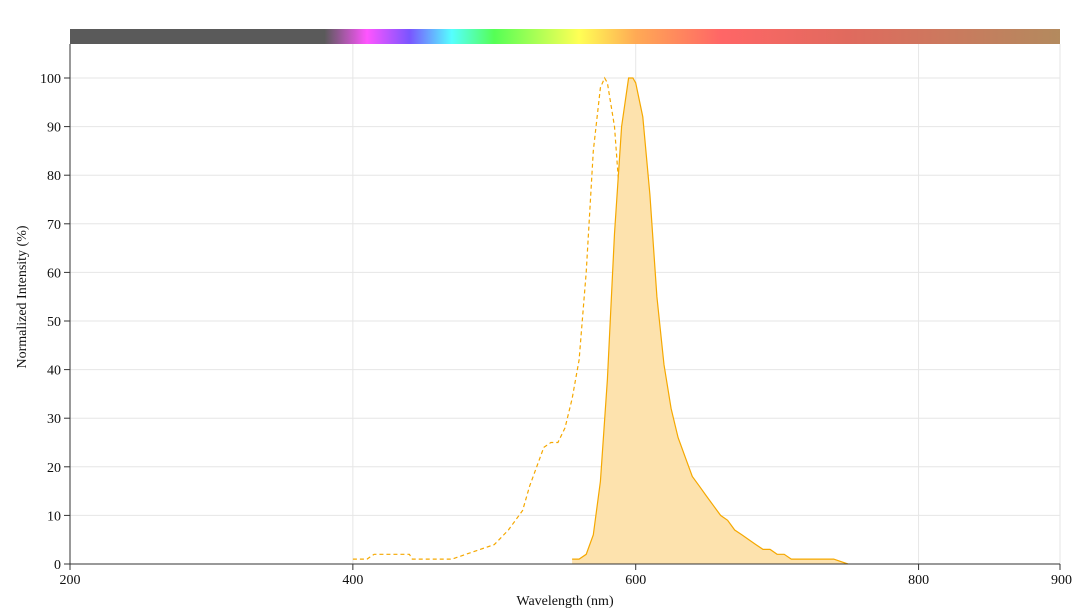 This screenshot has height=614, width=1080. I want to click on y-tick-label: 70, so click(54, 225).